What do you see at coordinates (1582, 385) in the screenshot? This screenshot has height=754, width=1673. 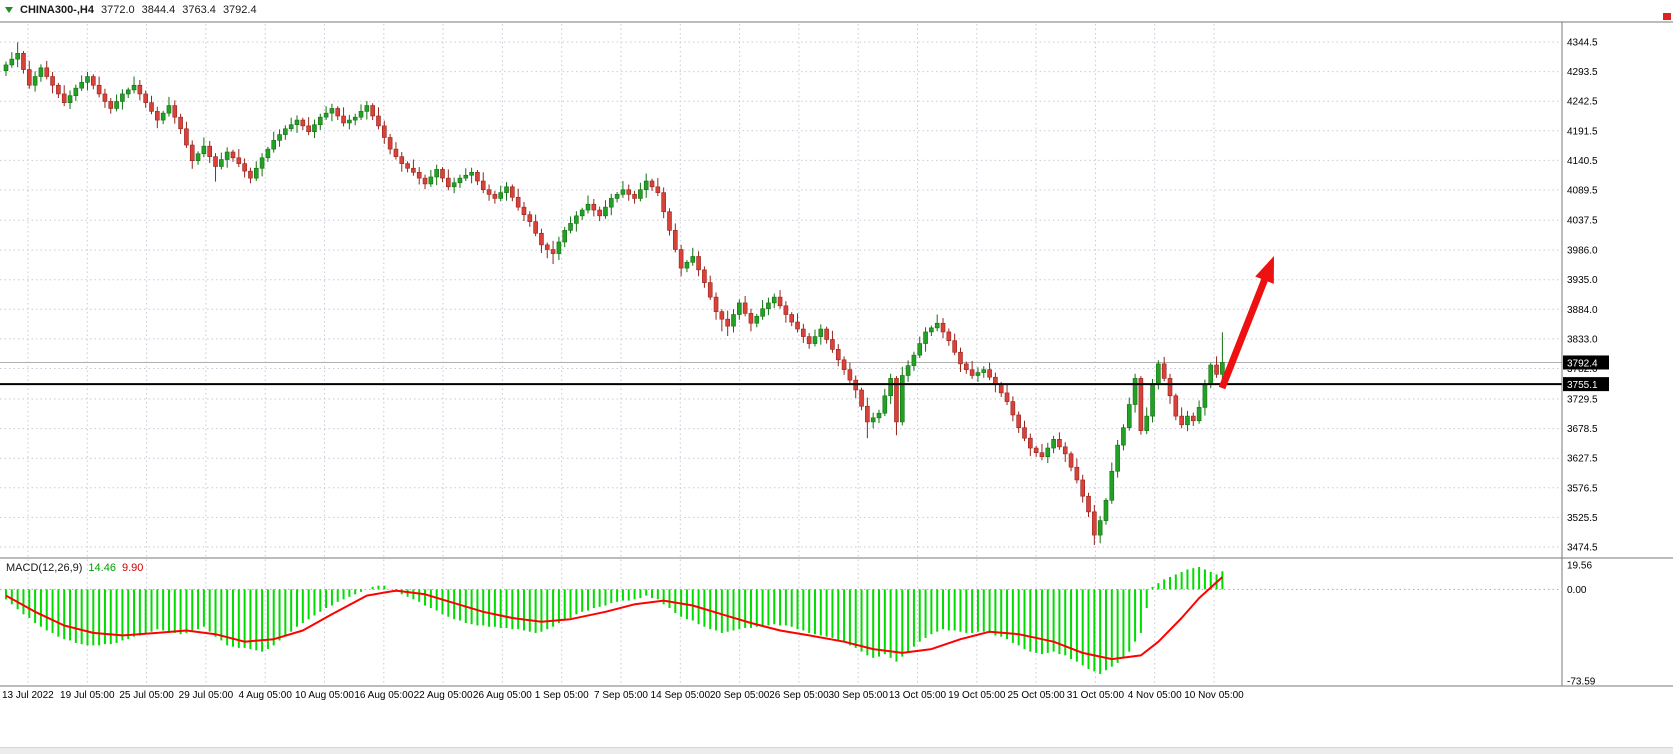 I see `hline-price-tag-text: 3755.1` at bounding box center [1582, 385].